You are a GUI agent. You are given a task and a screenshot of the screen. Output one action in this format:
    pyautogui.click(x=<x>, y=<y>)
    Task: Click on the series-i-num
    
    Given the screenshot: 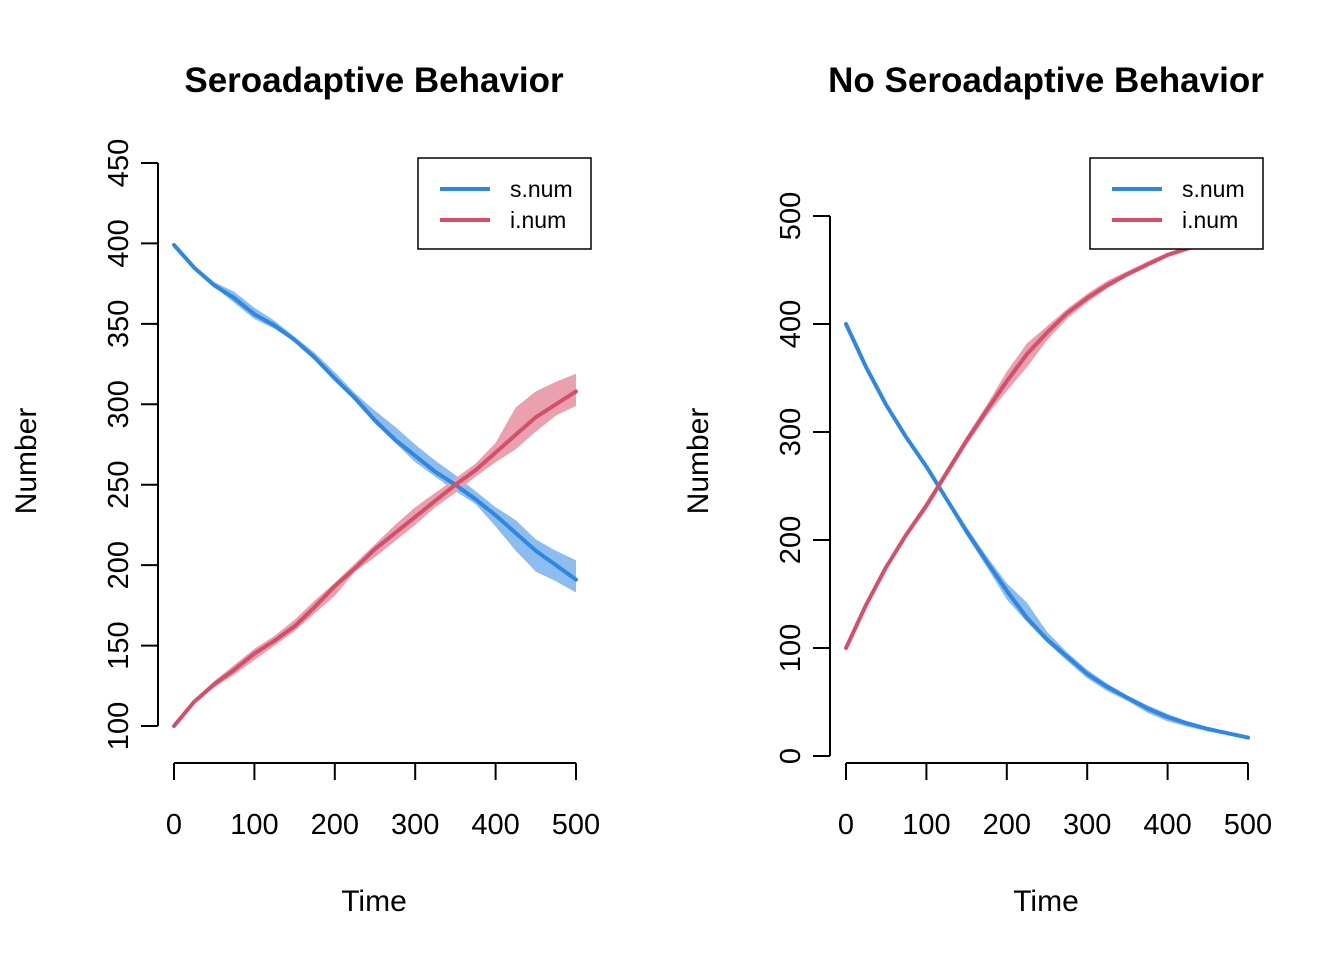 What is the action you would take?
    pyautogui.click(x=1047, y=441)
    